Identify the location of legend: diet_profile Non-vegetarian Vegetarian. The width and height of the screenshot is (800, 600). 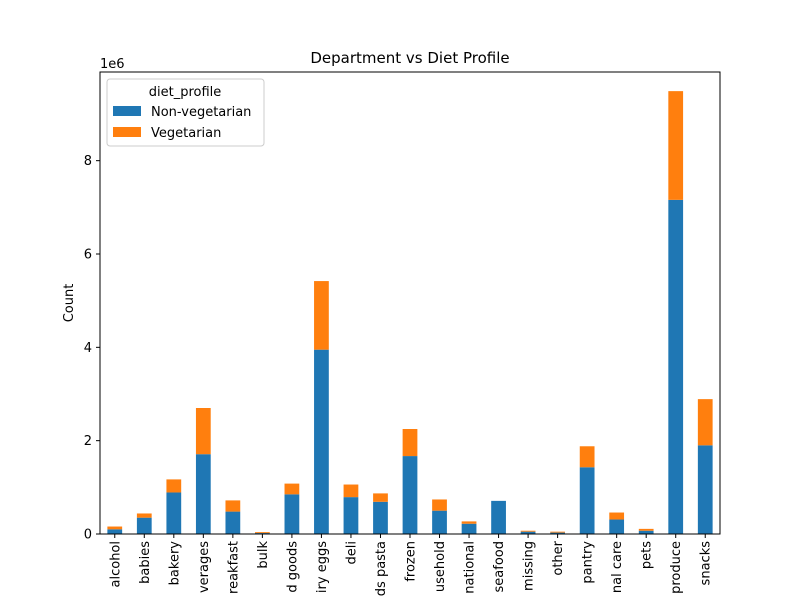
(185, 112).